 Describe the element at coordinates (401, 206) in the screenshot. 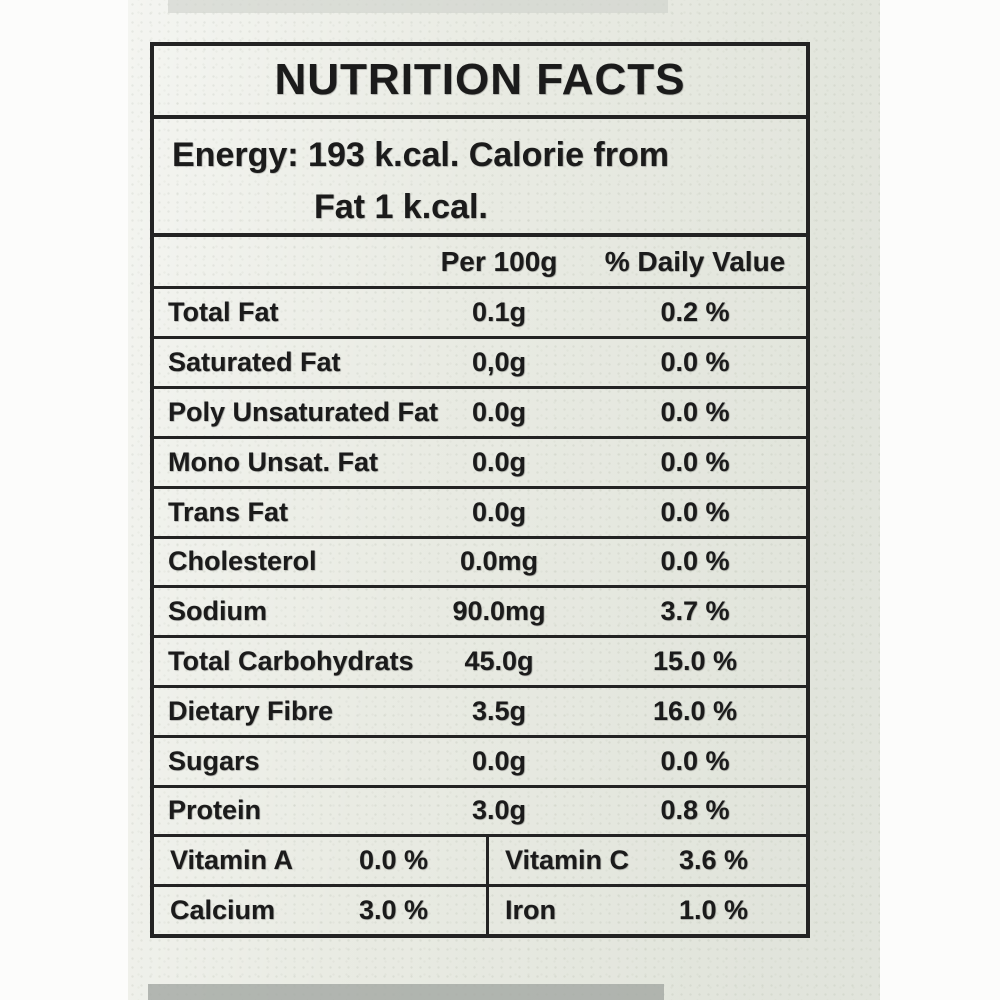

I see `energy-line-2: Fat 1 k.cal.` at that location.